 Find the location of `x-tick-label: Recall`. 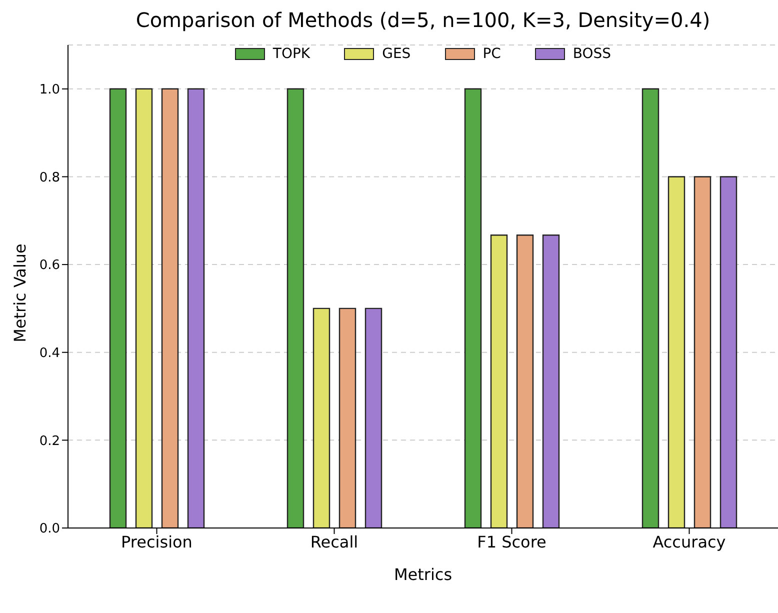

x-tick-label: Recall is located at coordinates (334, 542).